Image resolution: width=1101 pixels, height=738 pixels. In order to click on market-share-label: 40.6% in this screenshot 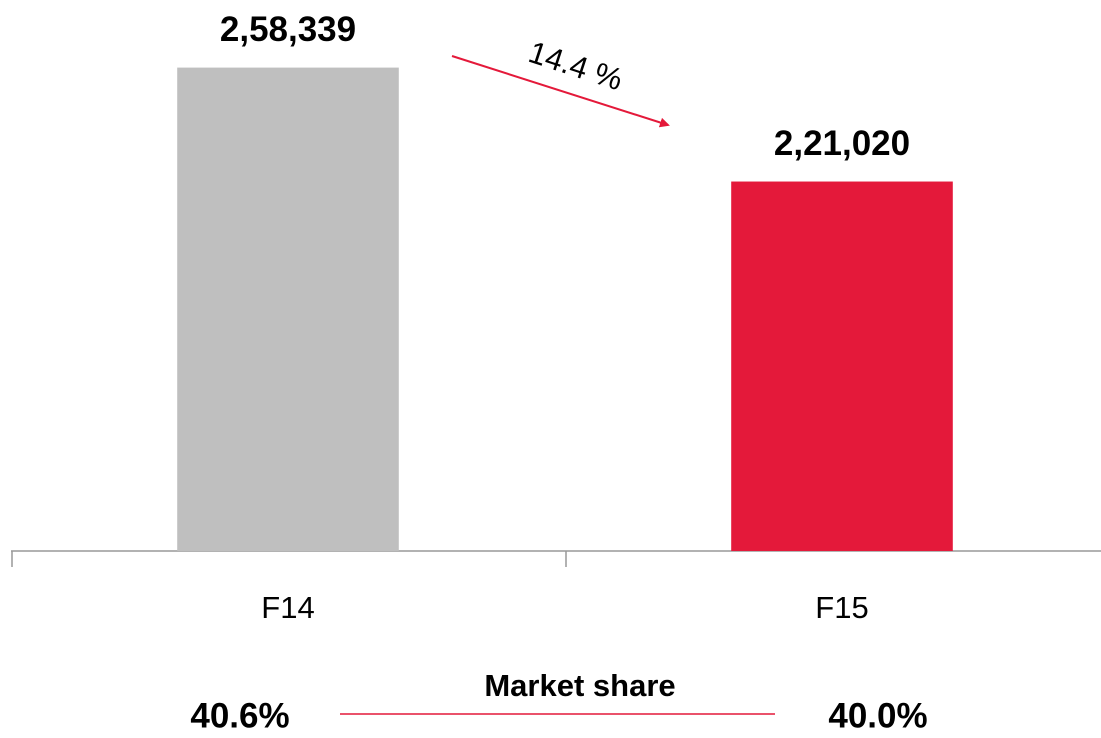, I will do `click(239, 715)`.